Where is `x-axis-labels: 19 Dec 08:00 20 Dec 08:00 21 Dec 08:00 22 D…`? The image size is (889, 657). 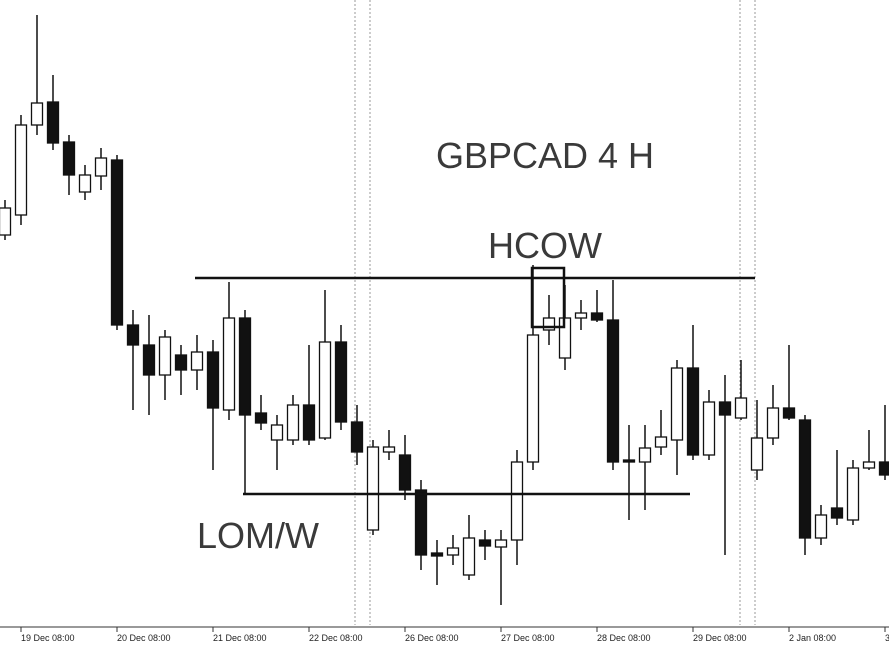 x-axis-labels: 19 Dec 08:00 20 Dec 08:00 21 Dec 08:00 22 D… is located at coordinates (454, 635).